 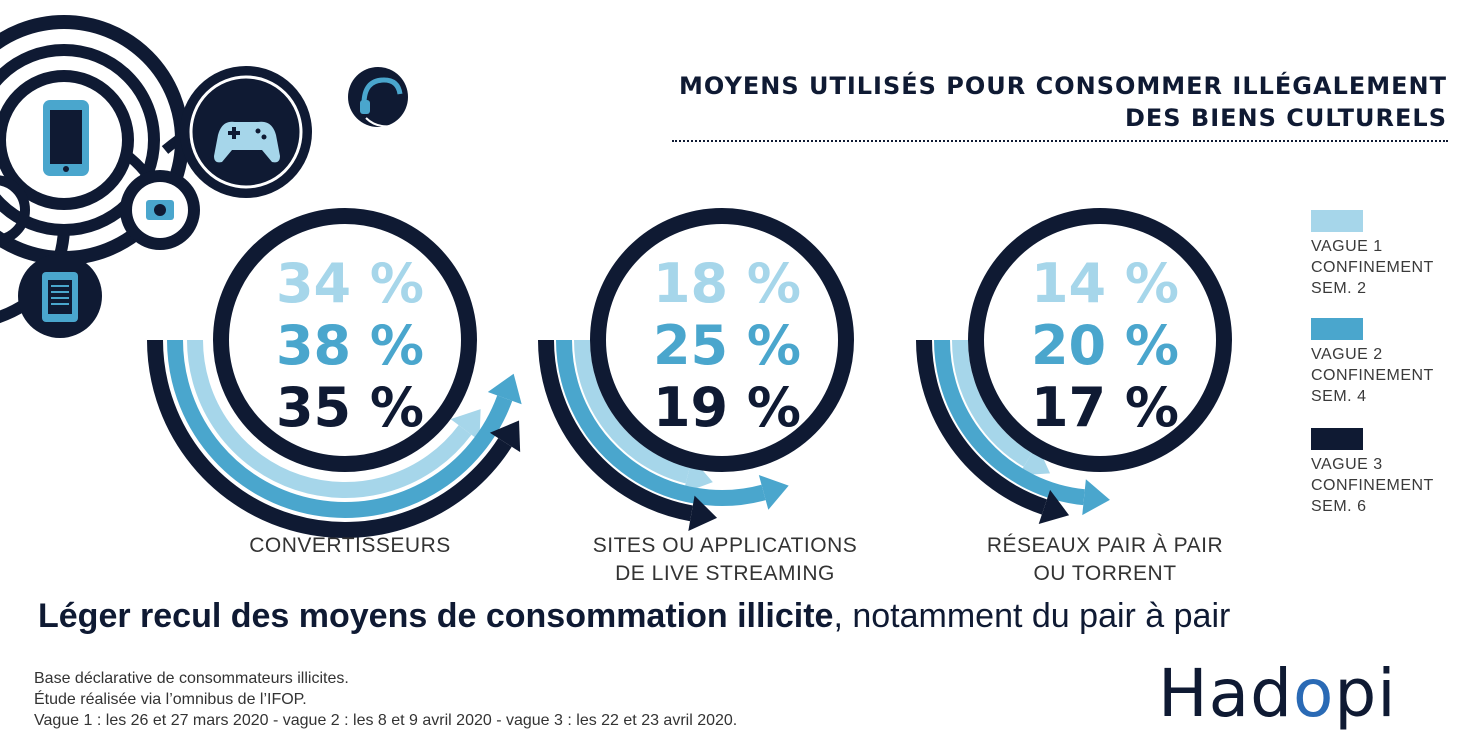 I want to click on category-label-line: CONVERTISSEURS, so click(x=350, y=545).